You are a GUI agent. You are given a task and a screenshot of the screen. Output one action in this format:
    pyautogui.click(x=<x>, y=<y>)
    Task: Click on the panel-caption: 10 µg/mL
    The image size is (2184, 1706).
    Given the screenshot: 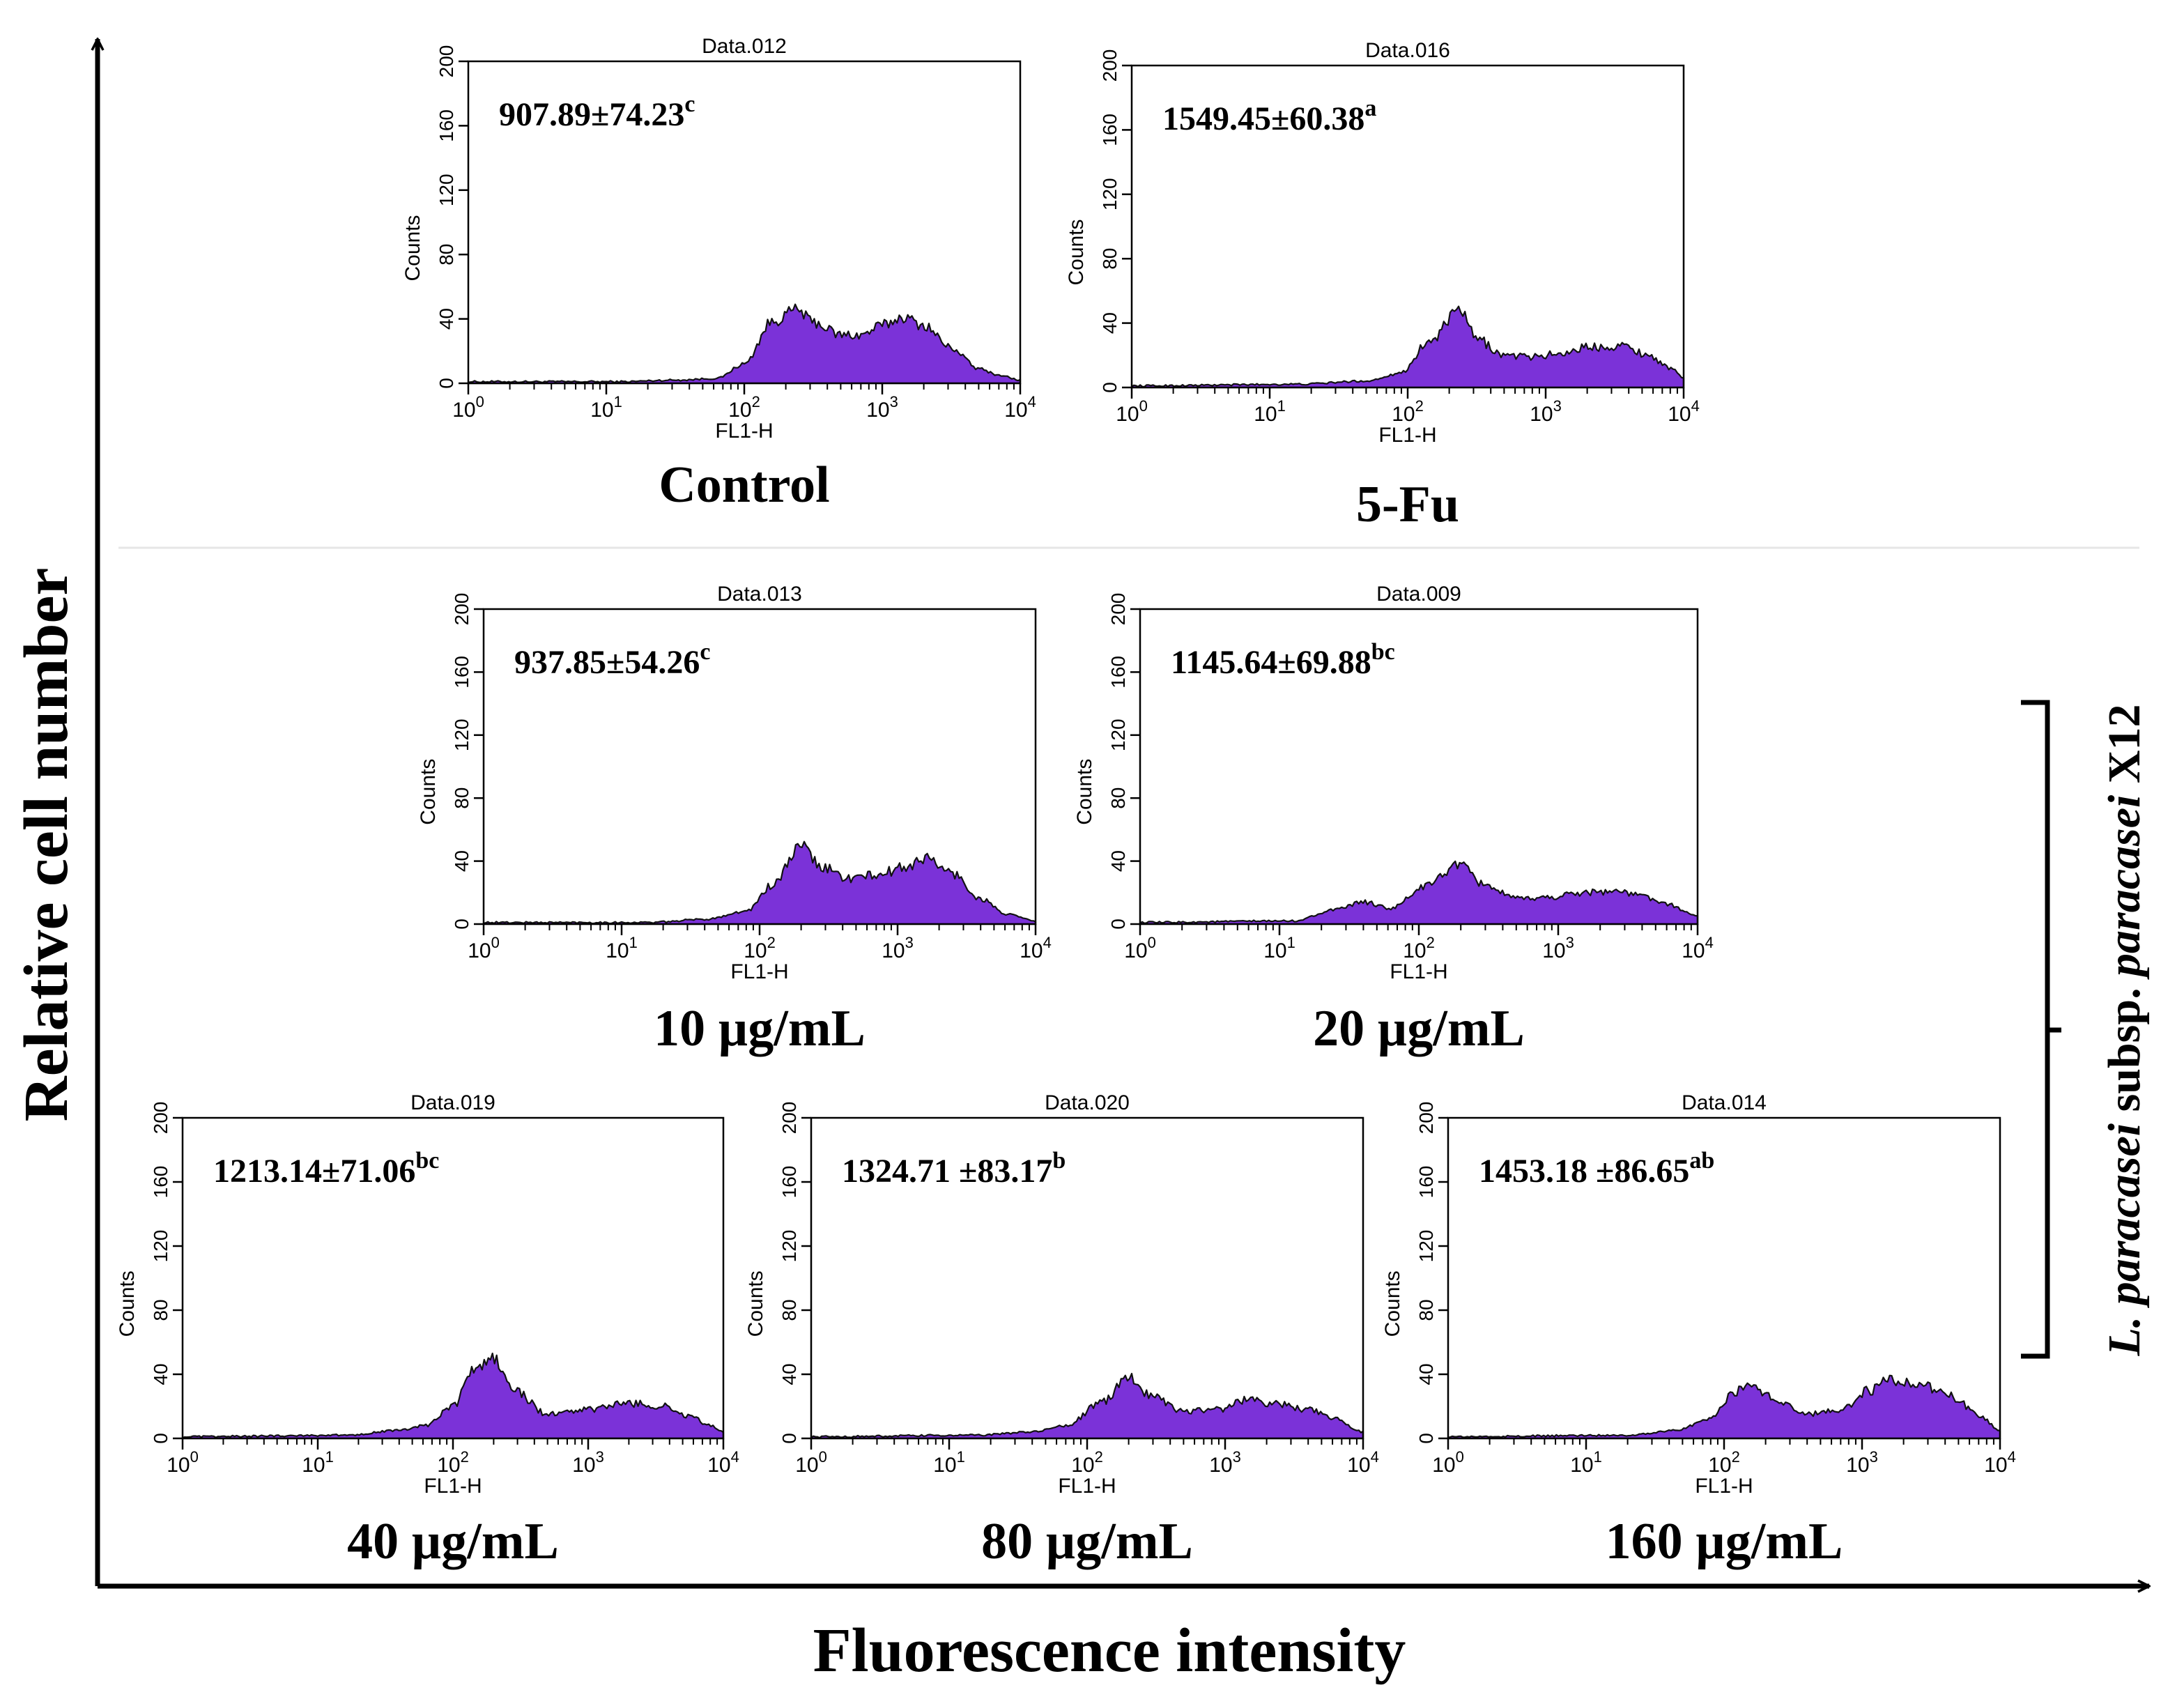 What is the action you would take?
    pyautogui.click(x=760, y=1028)
    